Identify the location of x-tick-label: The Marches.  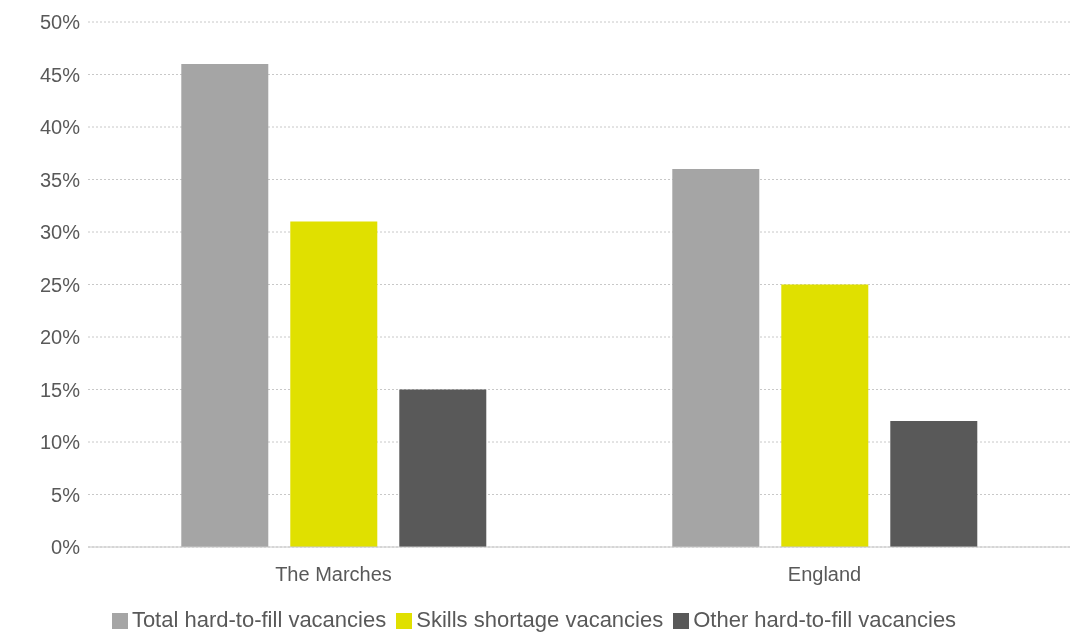
(333, 574).